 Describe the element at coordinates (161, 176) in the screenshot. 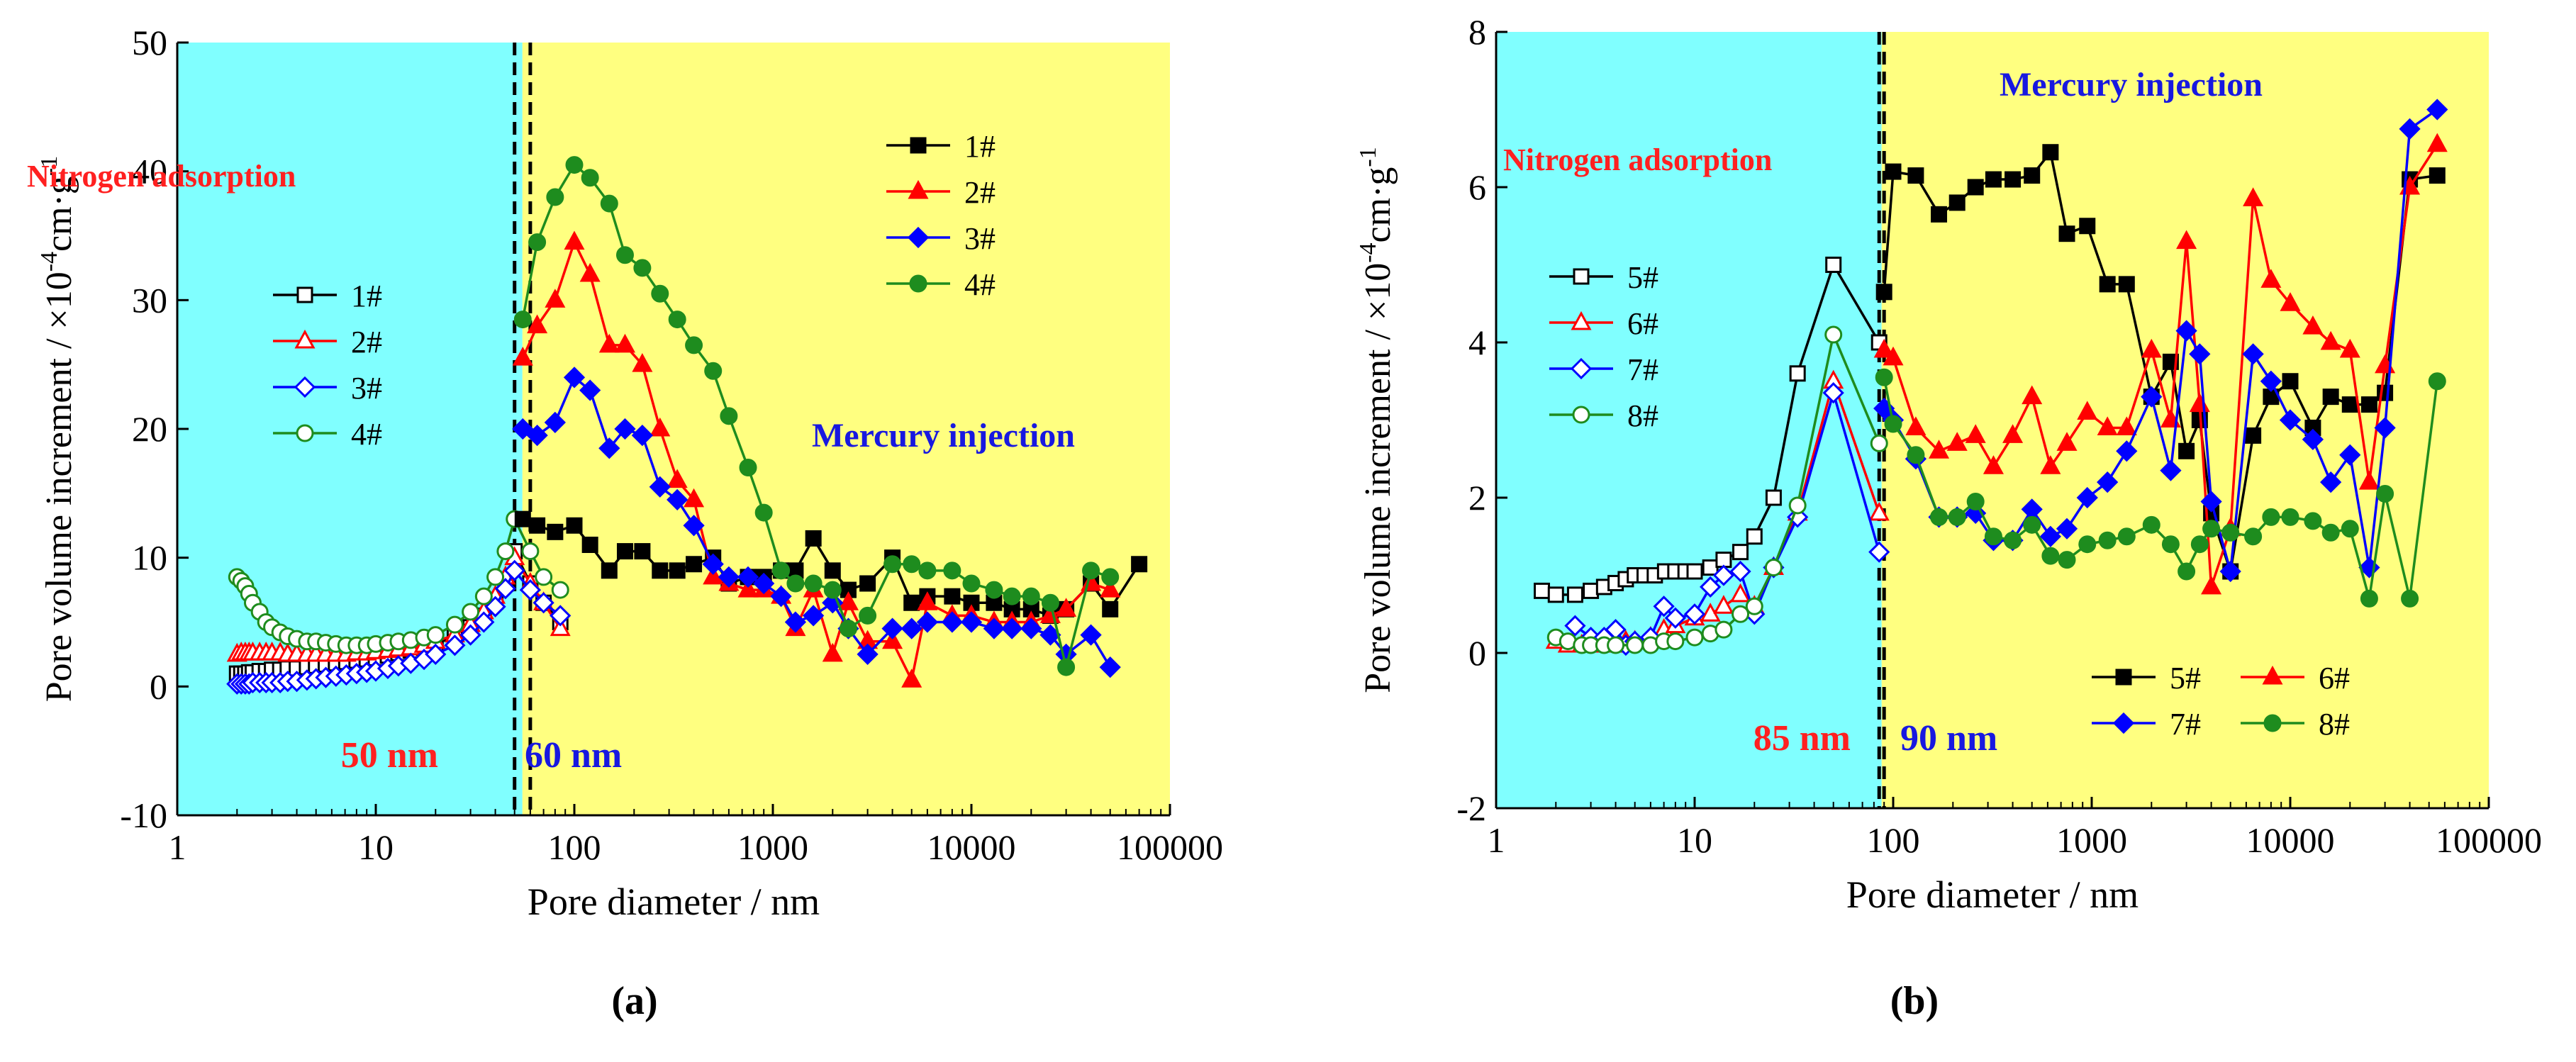

I see `nitrogen-region-label: Nitrogen adsorption` at that location.